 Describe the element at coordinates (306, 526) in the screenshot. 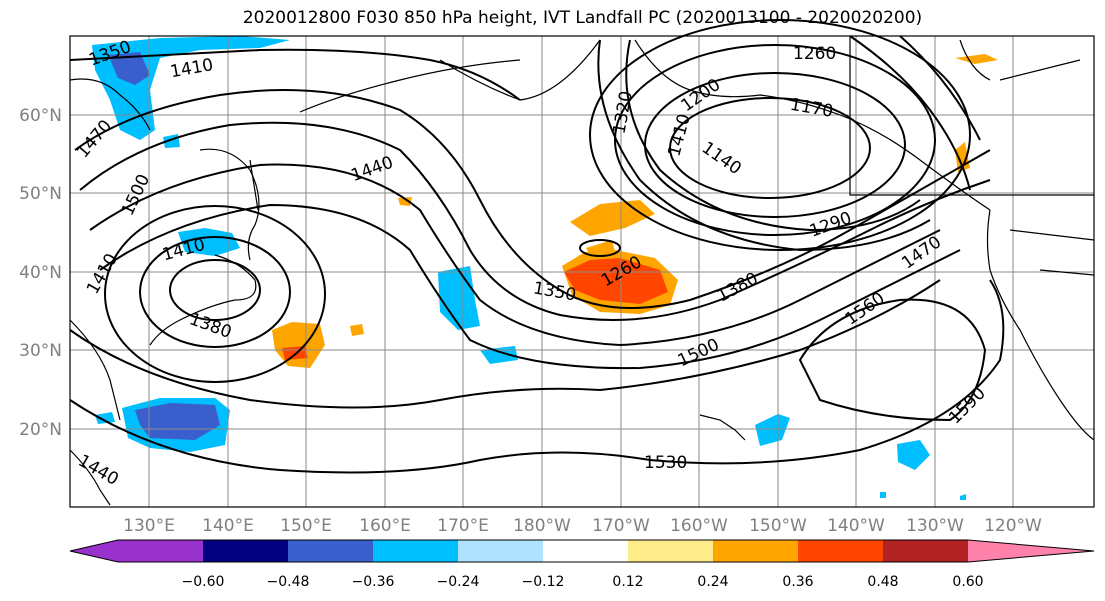

I see `lon-label: 150°E` at that location.